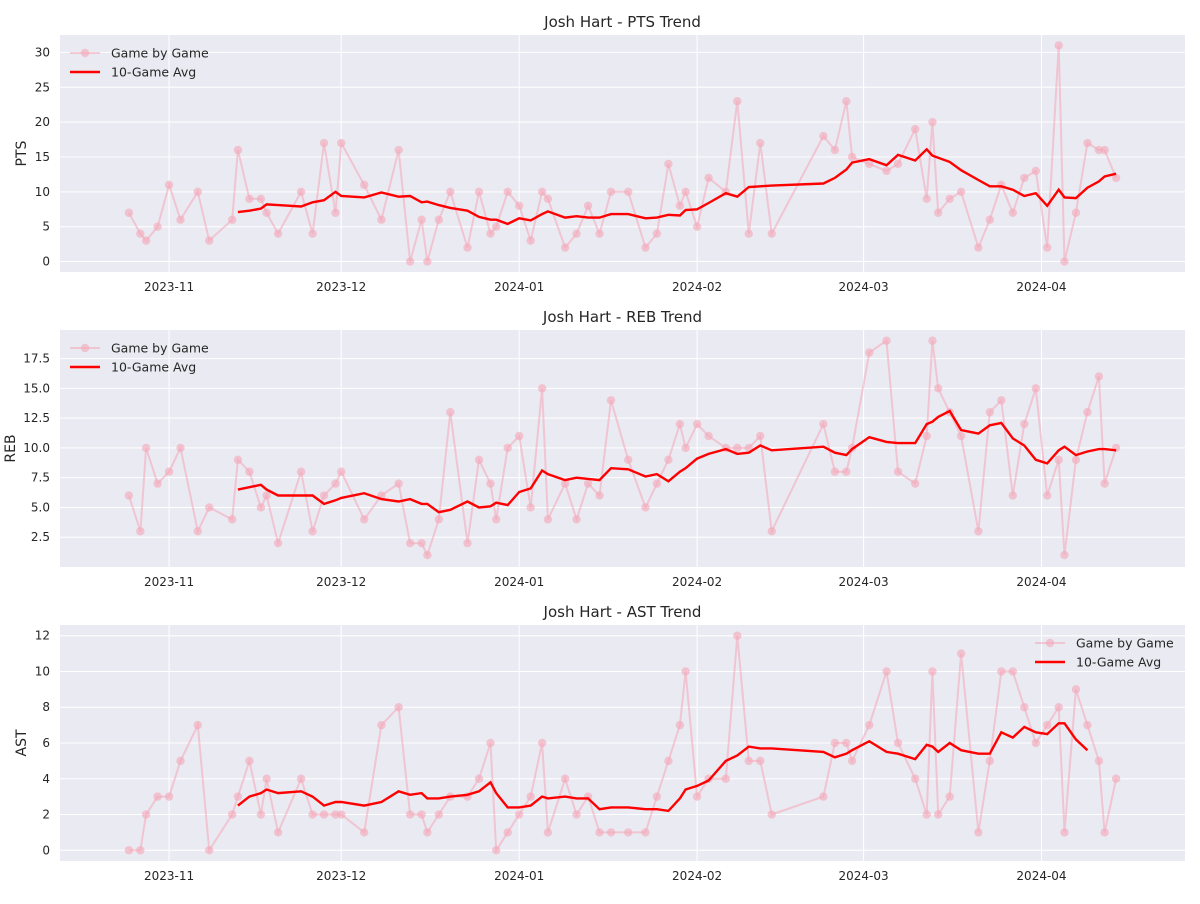 The width and height of the screenshot is (1200, 904). I want to click on x-tick-label: 2023-11, so click(169, 582).